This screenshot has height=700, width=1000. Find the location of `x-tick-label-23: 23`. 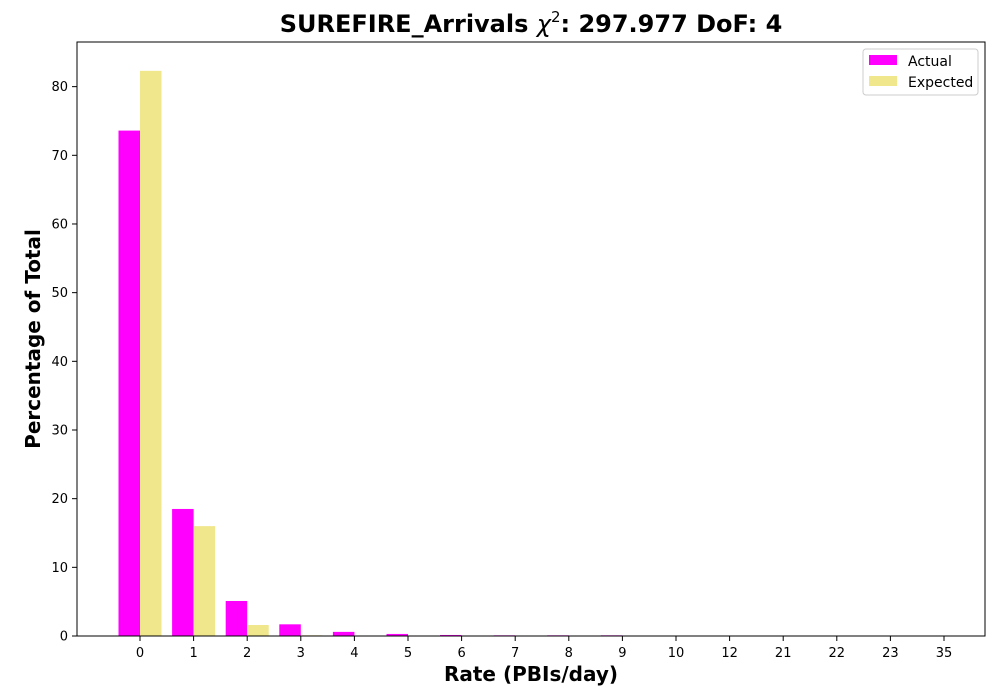

x-tick-label-23: 23 is located at coordinates (890, 653).